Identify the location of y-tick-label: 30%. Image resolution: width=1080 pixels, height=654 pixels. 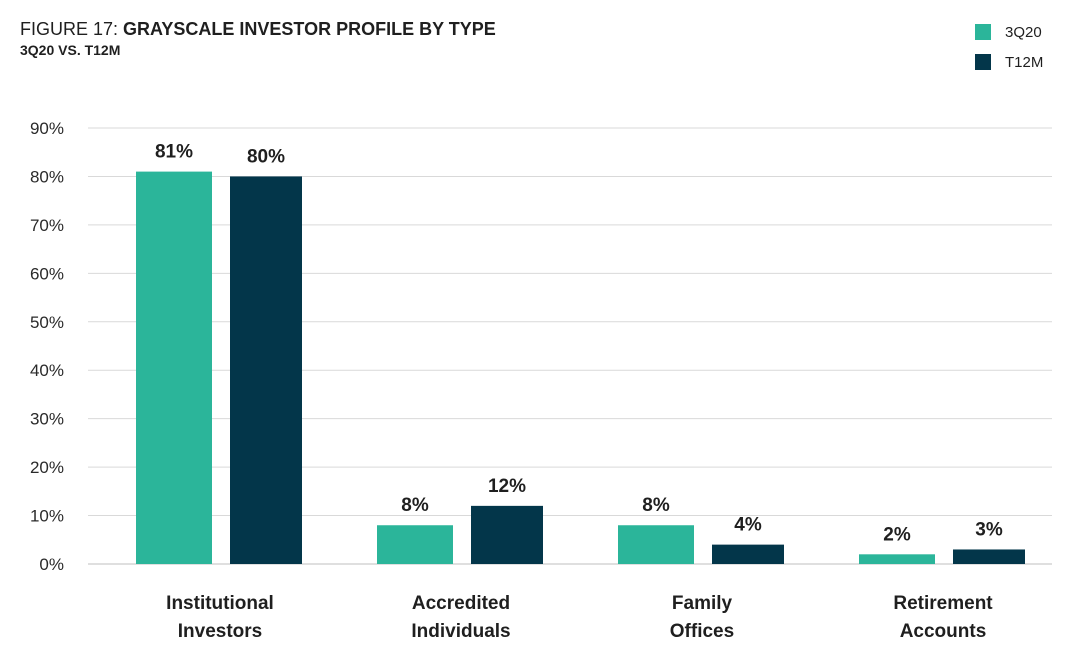
(47, 419).